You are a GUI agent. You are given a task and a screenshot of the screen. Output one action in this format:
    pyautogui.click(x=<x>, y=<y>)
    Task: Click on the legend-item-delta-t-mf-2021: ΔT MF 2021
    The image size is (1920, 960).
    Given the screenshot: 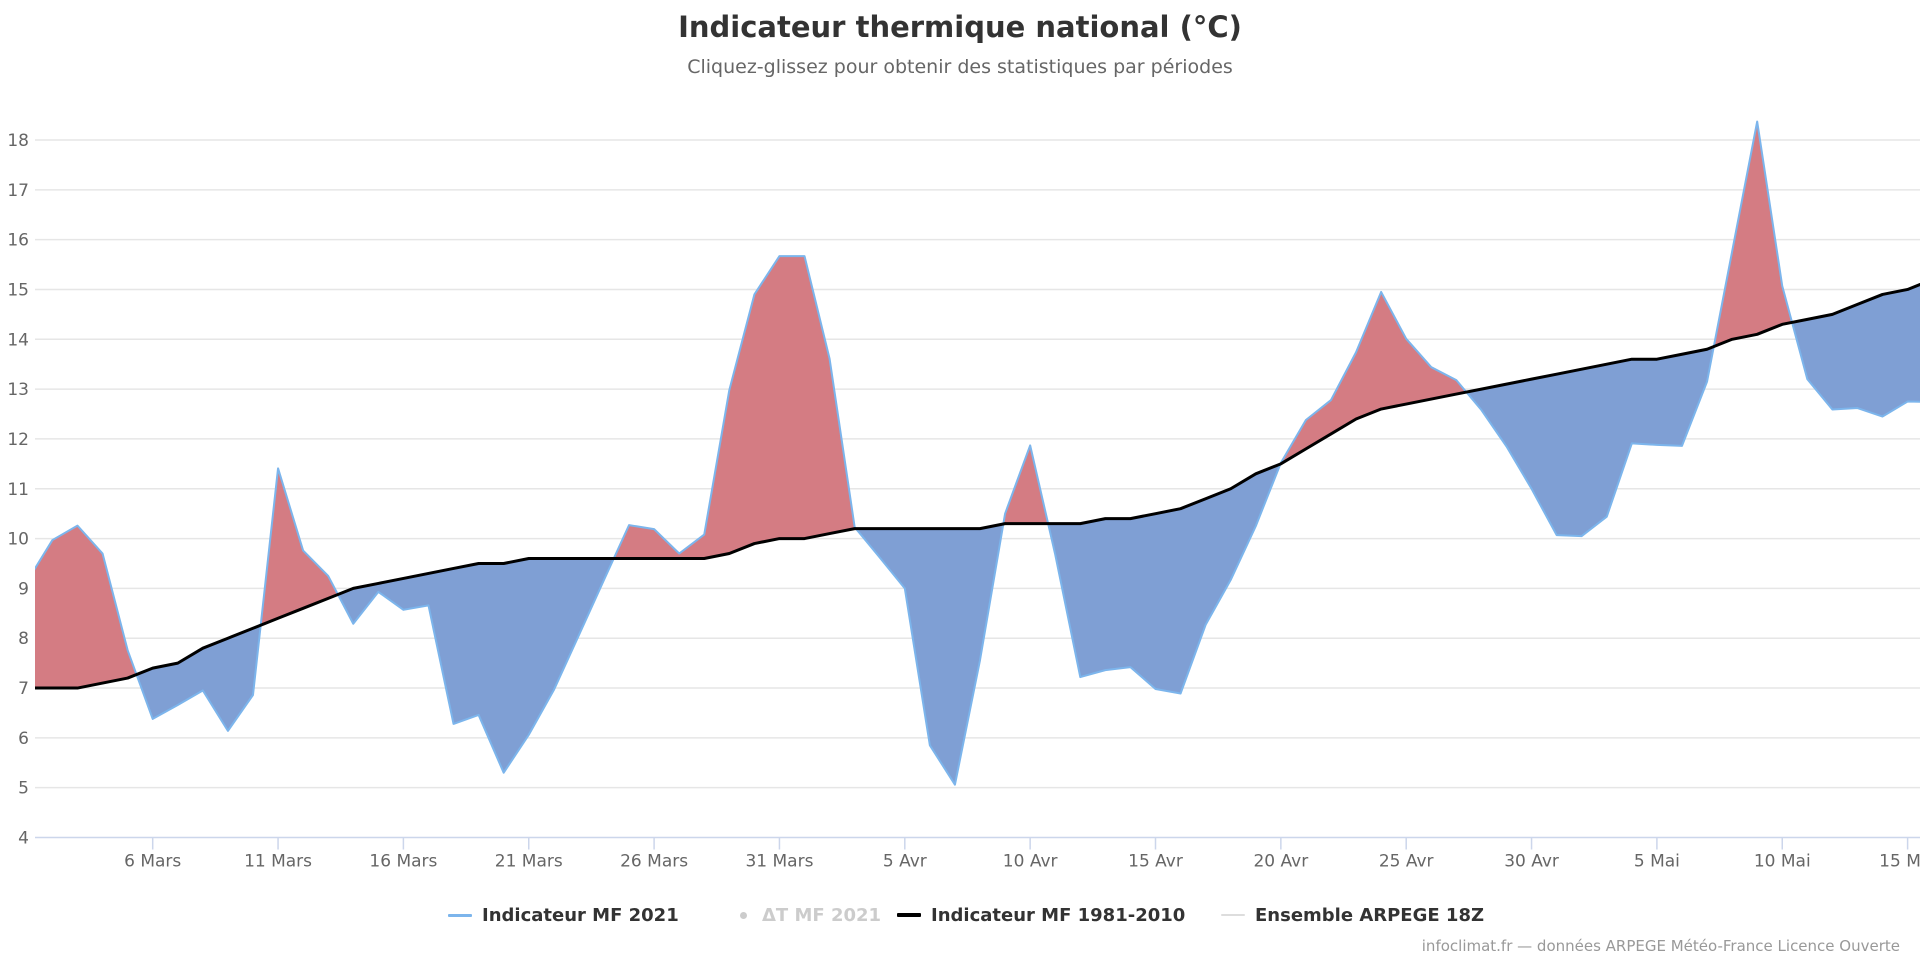 What is the action you would take?
    pyautogui.click(x=806, y=915)
    